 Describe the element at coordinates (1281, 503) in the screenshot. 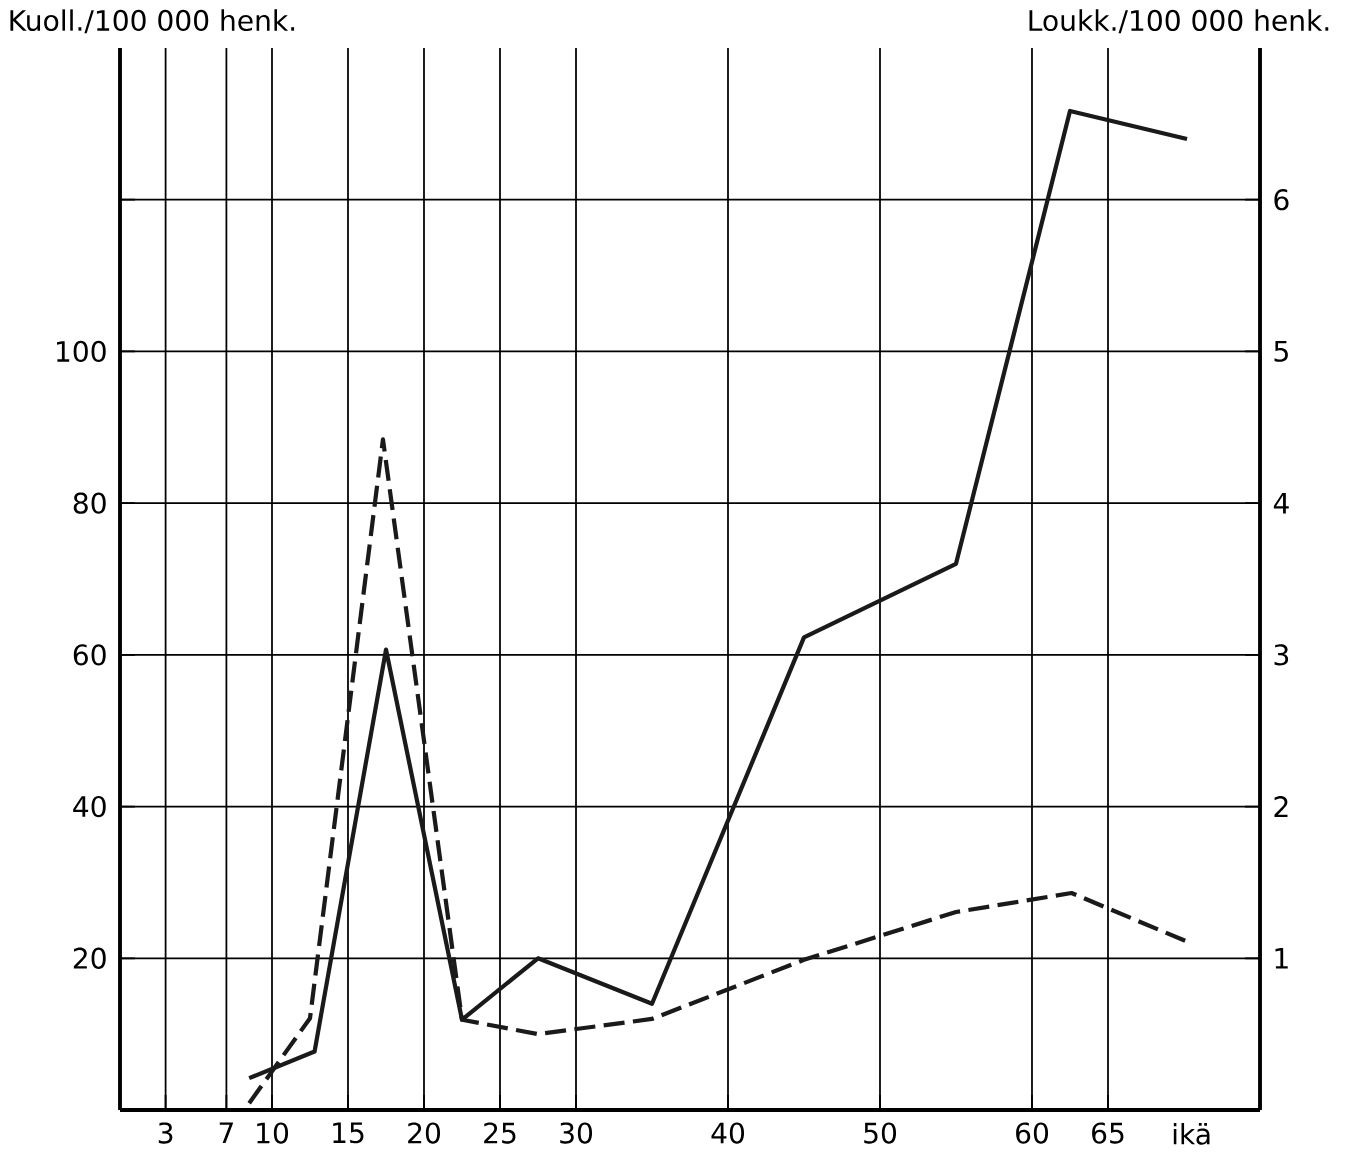

I see `y2-tick-label: 4` at that location.